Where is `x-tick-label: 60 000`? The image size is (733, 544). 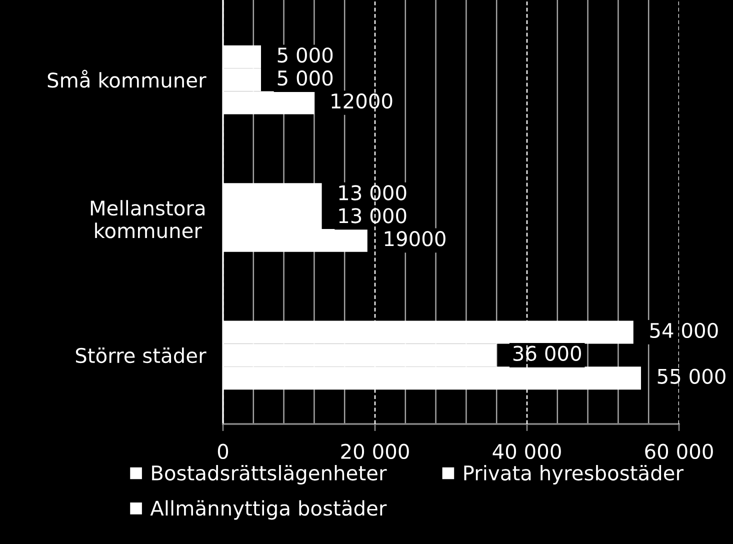 x-tick-label: 60 000 is located at coordinates (679, 452).